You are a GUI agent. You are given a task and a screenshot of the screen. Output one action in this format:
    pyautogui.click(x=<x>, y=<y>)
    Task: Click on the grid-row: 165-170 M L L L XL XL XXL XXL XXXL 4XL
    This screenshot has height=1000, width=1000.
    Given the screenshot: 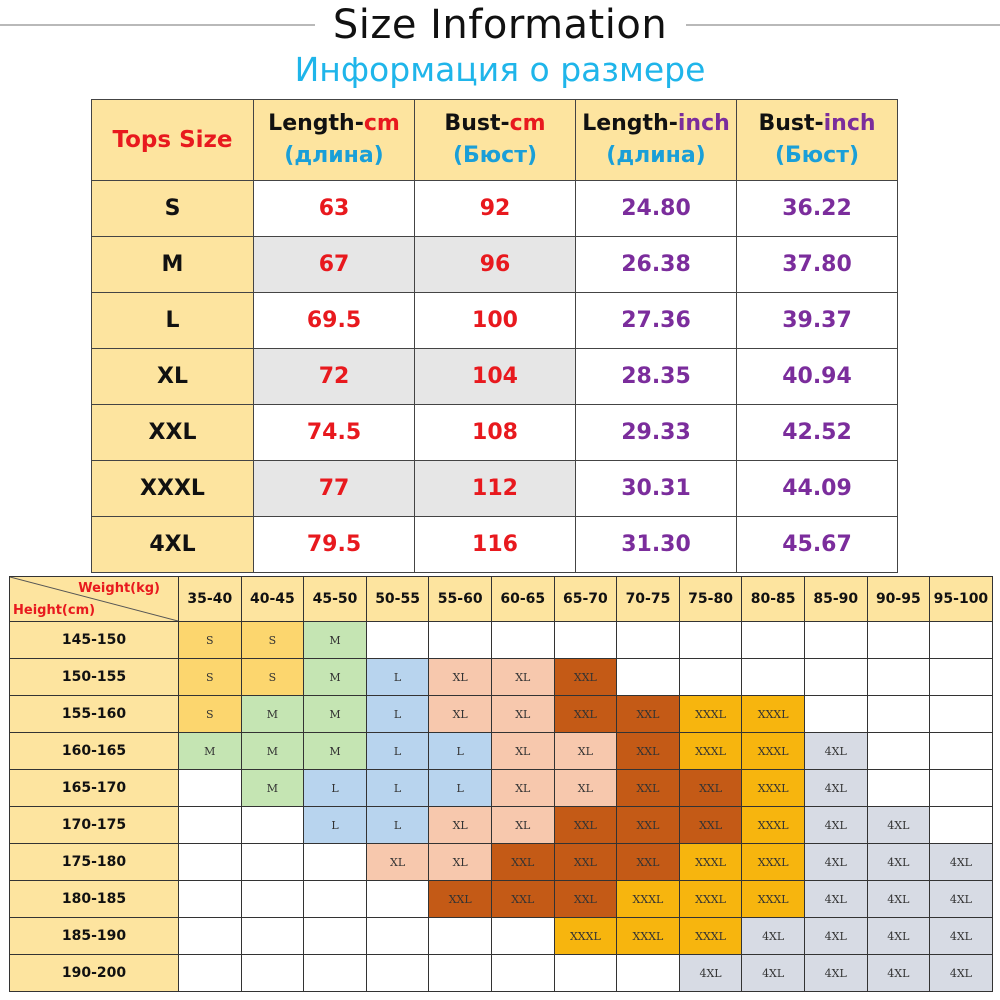 What is the action you would take?
    pyautogui.click(x=501, y=788)
    